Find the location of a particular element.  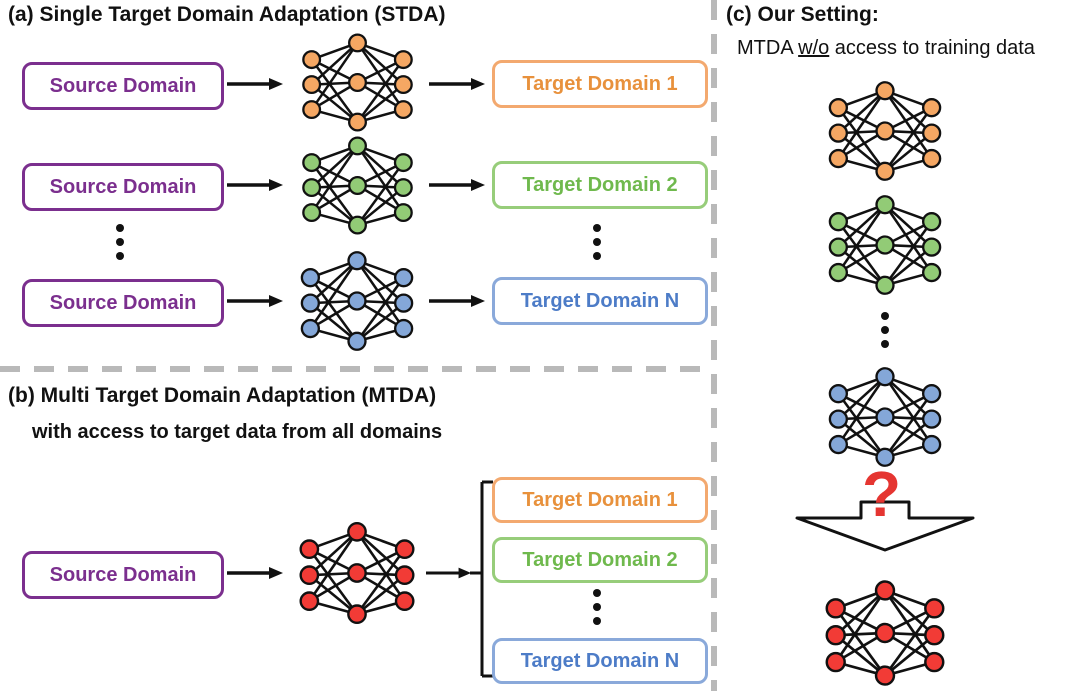

section-c-title: (c) Our Setting: is located at coordinates (802, 14).